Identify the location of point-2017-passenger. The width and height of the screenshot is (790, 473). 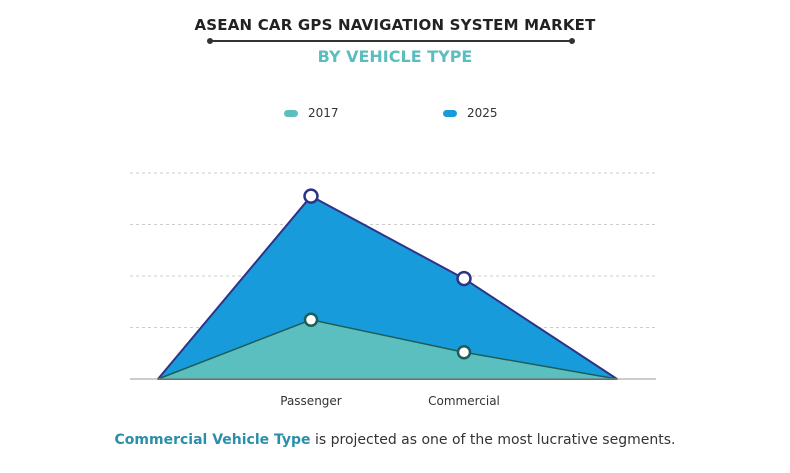
(311, 320).